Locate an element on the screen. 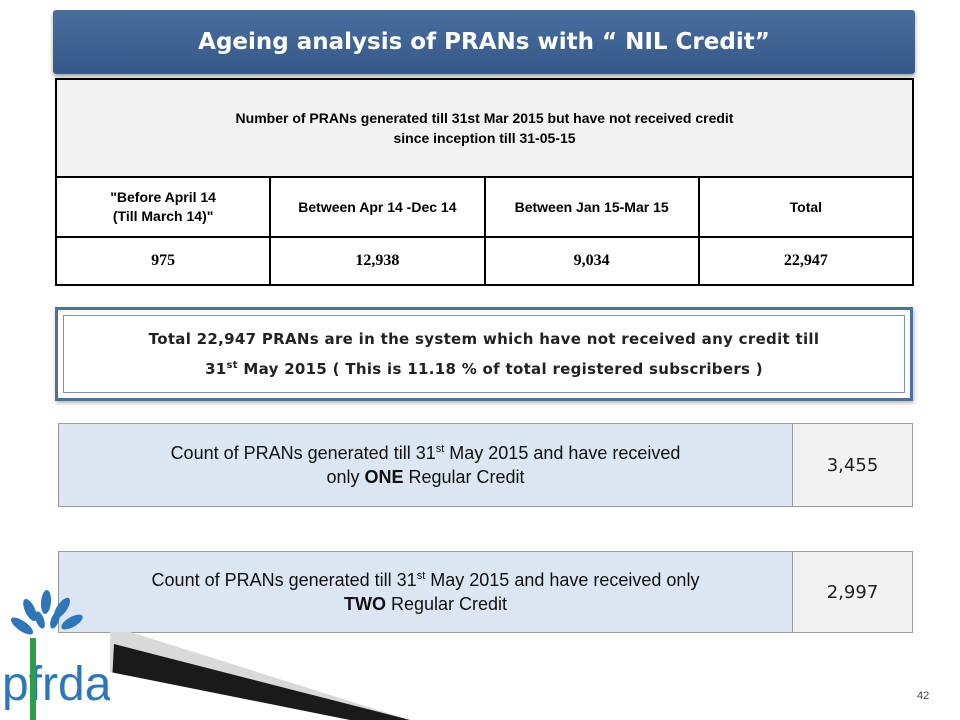 The image size is (960, 720). count-two-bold-word: TWO is located at coordinates (364, 604).